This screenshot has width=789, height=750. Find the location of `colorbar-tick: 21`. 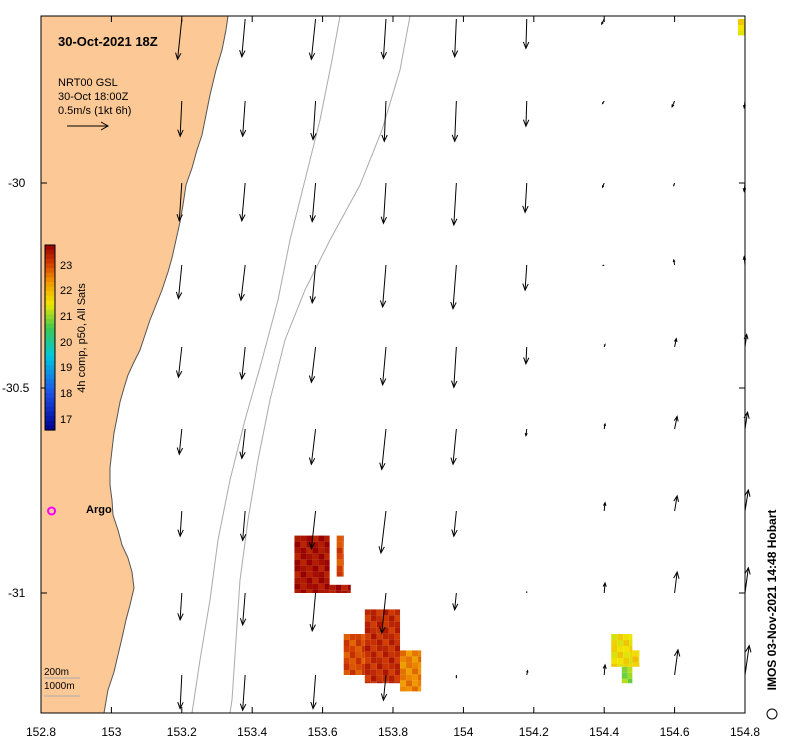

colorbar-tick: 21 is located at coordinates (66, 316).